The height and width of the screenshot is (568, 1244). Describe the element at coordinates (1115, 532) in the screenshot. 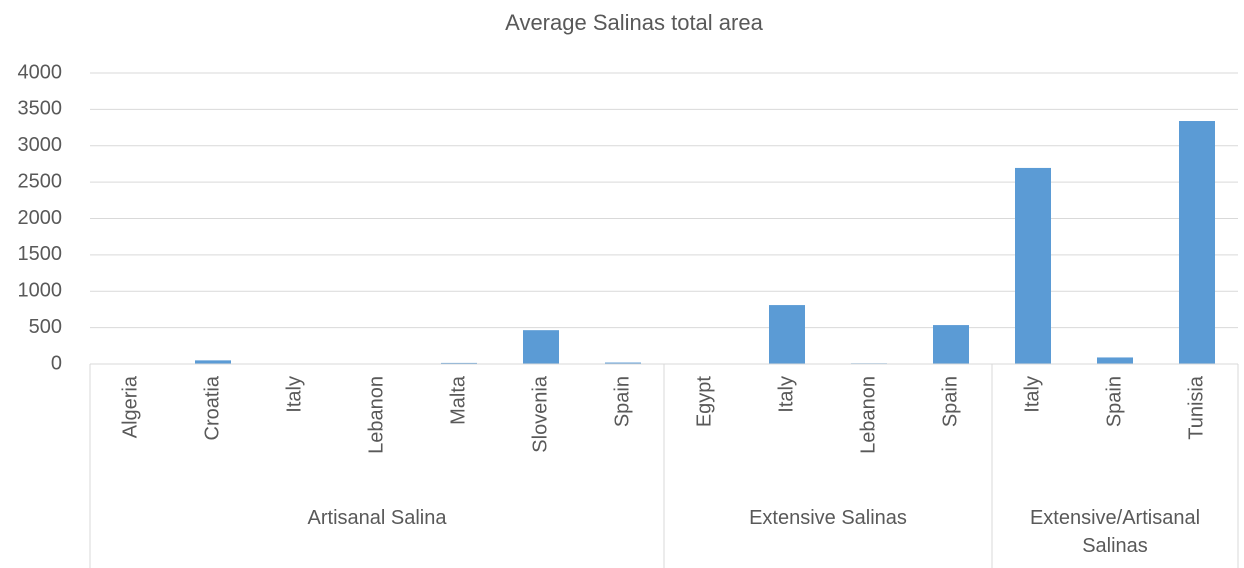

I see `group-label: Extensive/Artisanal Salinas` at that location.